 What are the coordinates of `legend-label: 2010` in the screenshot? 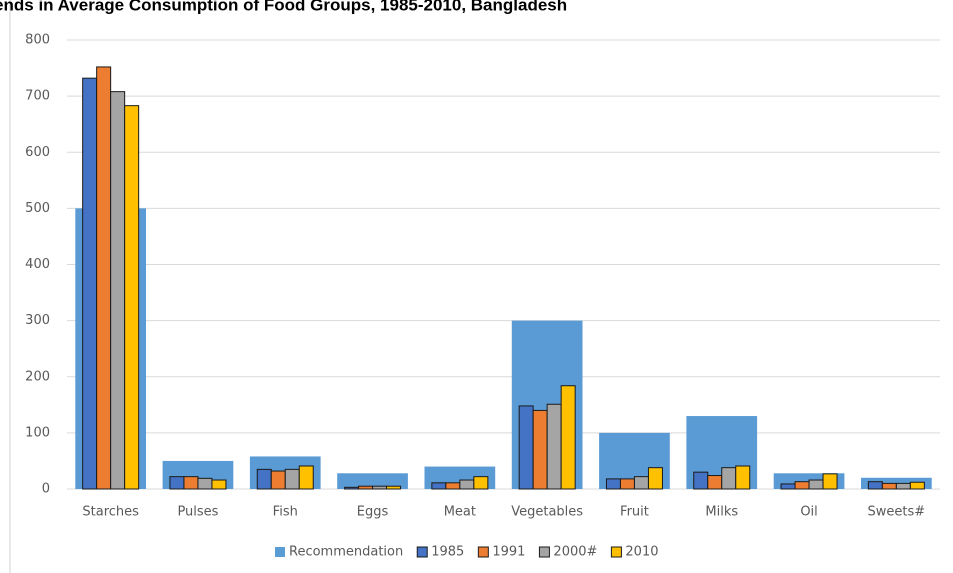 It's located at (641, 552).